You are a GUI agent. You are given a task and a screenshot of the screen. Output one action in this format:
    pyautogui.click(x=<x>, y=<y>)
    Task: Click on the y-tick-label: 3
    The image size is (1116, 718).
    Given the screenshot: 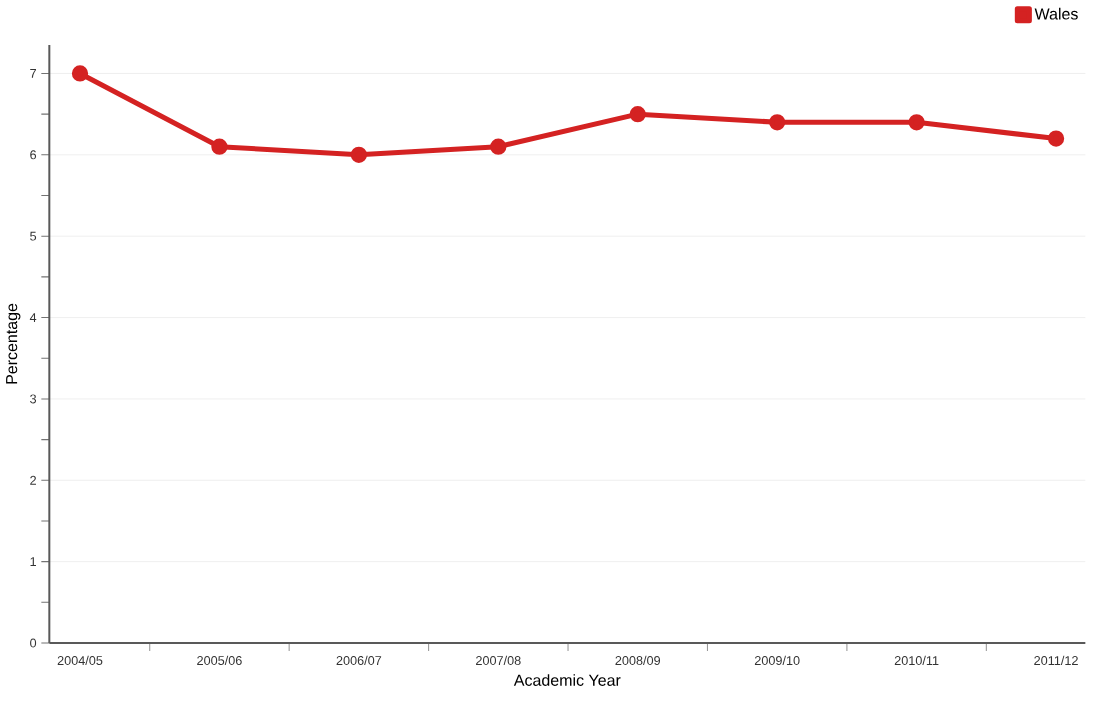 What is the action you would take?
    pyautogui.click(x=33, y=399)
    